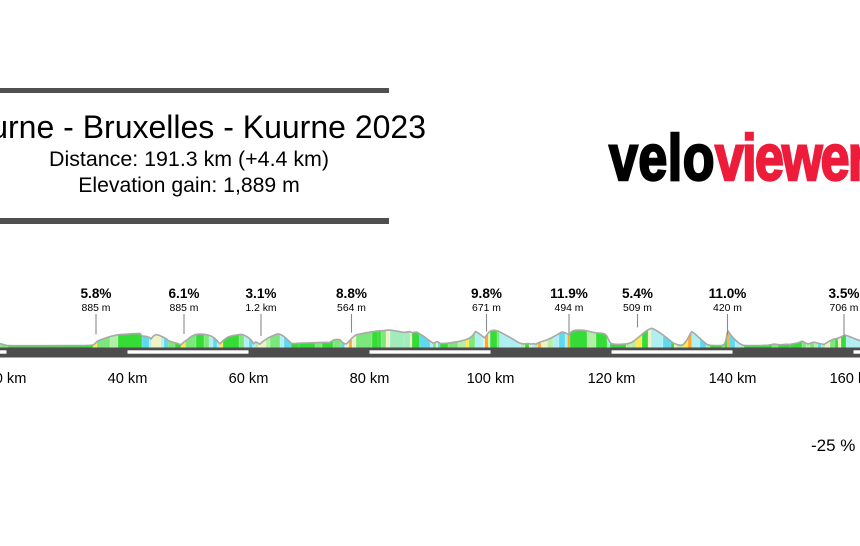 This screenshot has width=860, height=546. Describe the element at coordinates (351, 308) in the screenshot. I see `svg-text: 564 m` at that location.